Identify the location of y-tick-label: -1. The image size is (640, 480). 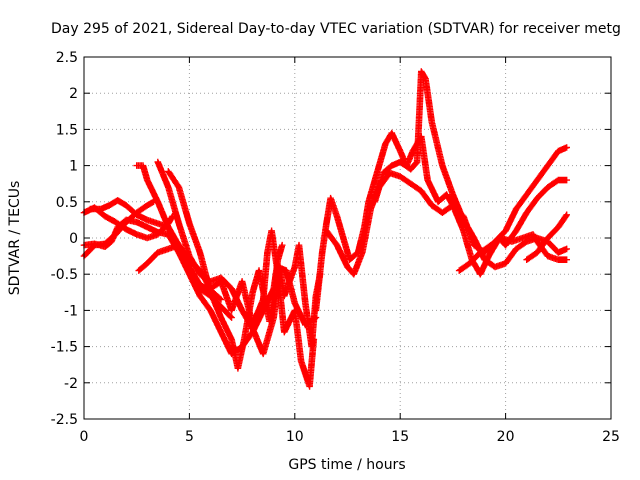
(71, 311).